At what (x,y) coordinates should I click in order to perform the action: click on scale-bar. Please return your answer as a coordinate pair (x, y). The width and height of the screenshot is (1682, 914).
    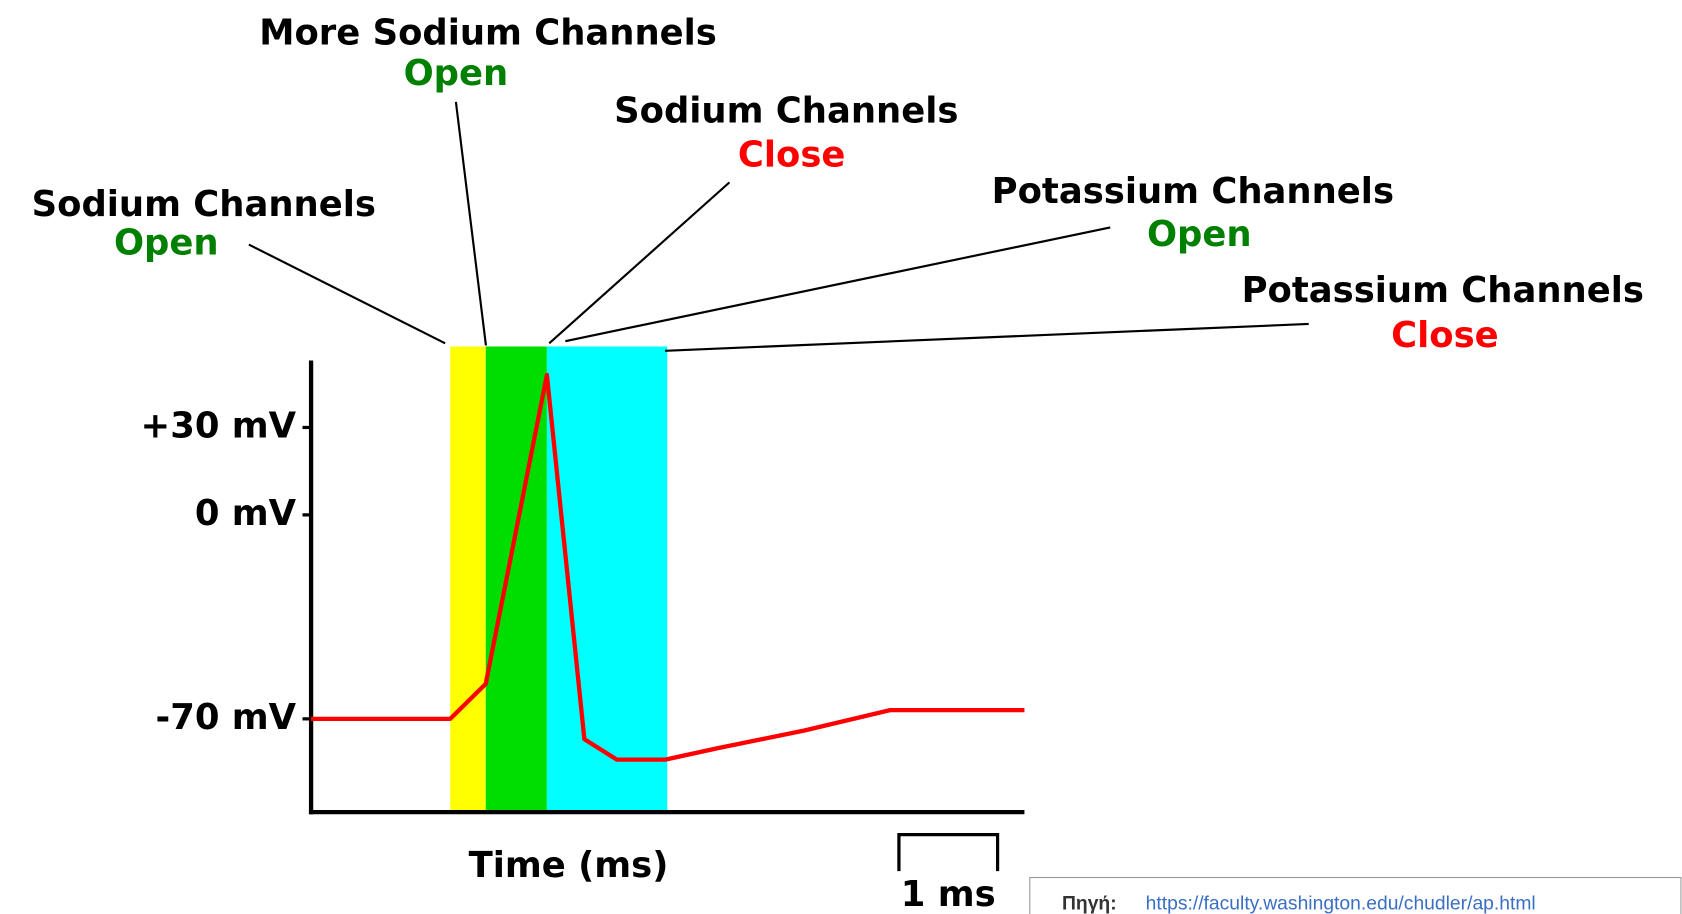
    Looking at the image, I should click on (948, 852).